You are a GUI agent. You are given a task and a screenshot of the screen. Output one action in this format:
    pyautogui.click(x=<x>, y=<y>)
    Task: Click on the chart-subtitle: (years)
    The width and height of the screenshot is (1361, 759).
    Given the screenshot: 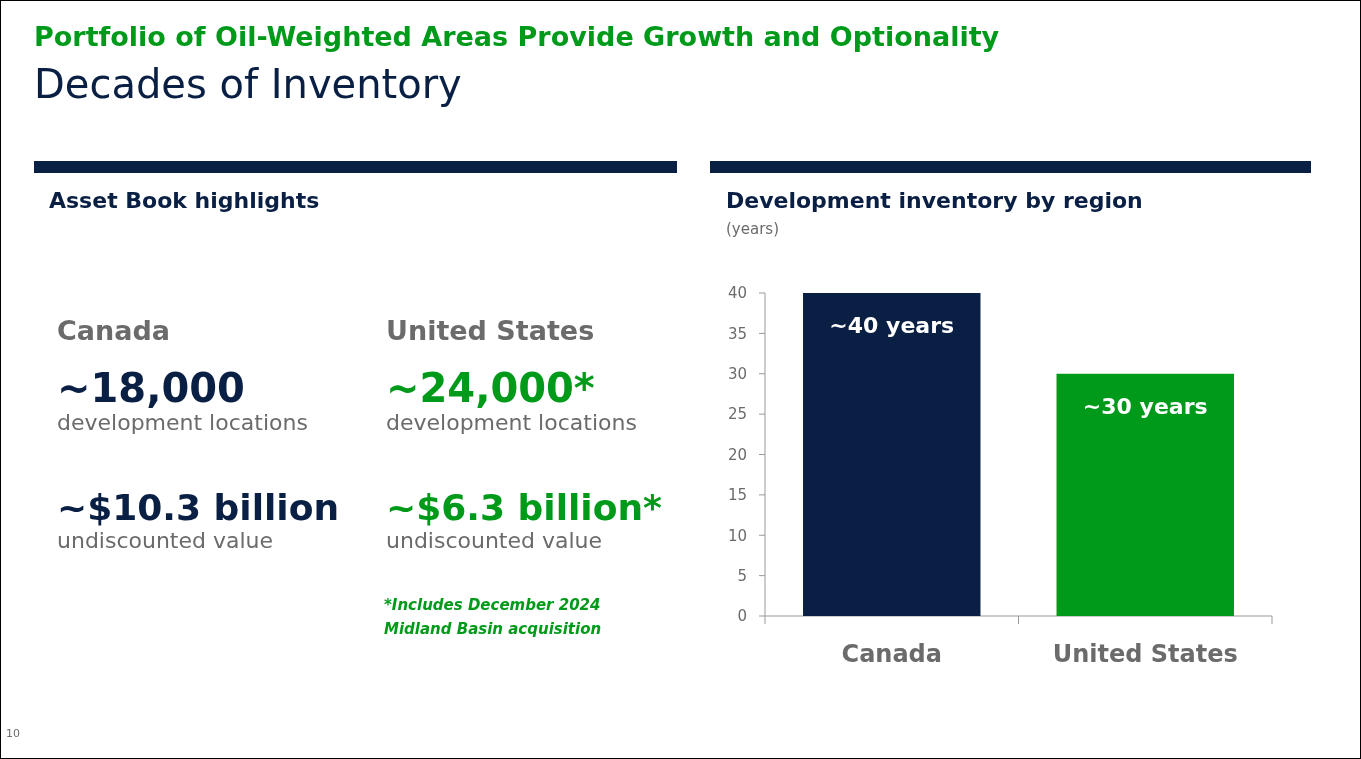 What is the action you would take?
    pyautogui.click(x=752, y=229)
    